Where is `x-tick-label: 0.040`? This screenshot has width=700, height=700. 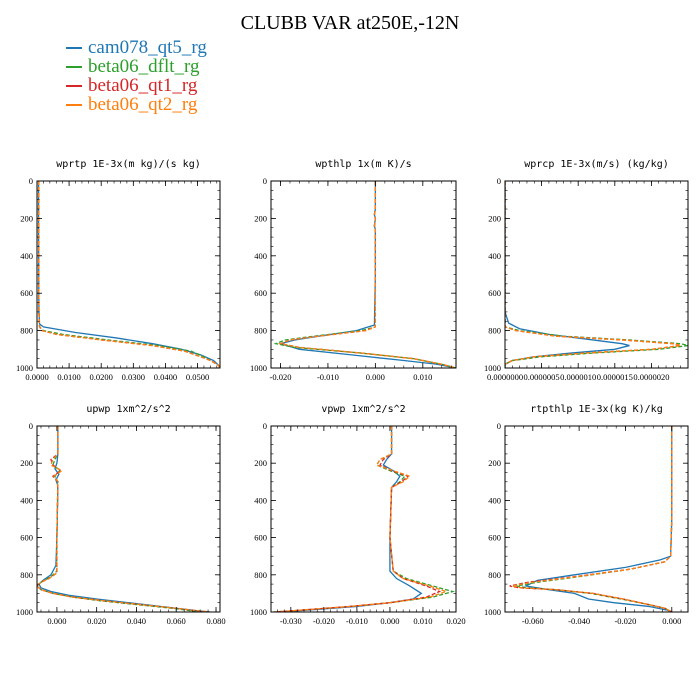 x-tick-label: 0.040 is located at coordinates (136, 621).